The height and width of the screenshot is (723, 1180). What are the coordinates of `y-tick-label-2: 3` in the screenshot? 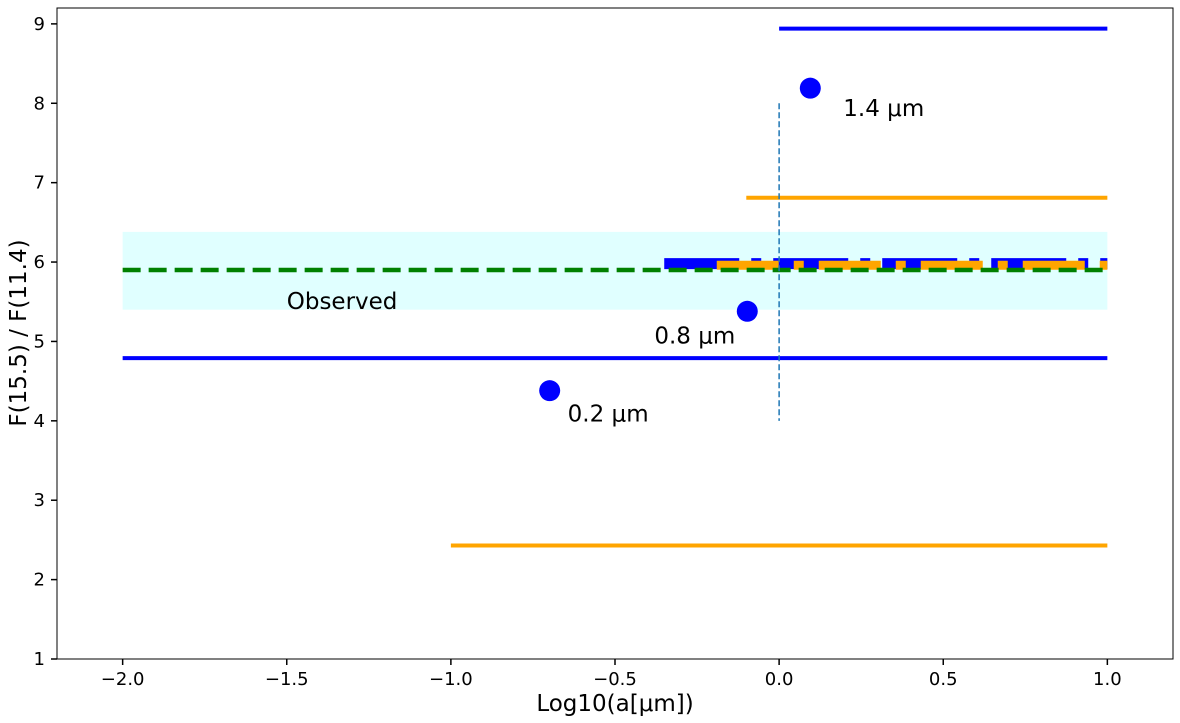 It's located at (39, 500).